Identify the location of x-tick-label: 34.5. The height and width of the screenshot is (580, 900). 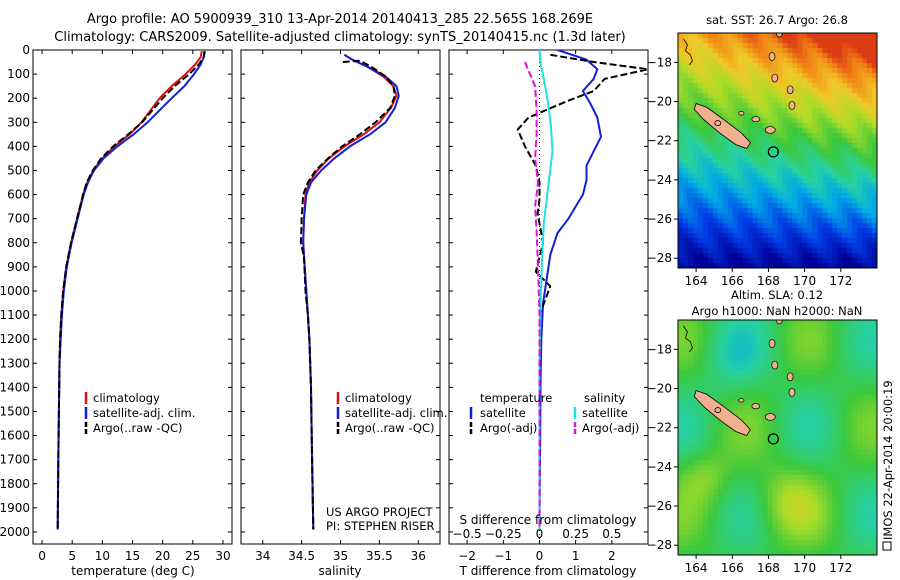
(301, 556).